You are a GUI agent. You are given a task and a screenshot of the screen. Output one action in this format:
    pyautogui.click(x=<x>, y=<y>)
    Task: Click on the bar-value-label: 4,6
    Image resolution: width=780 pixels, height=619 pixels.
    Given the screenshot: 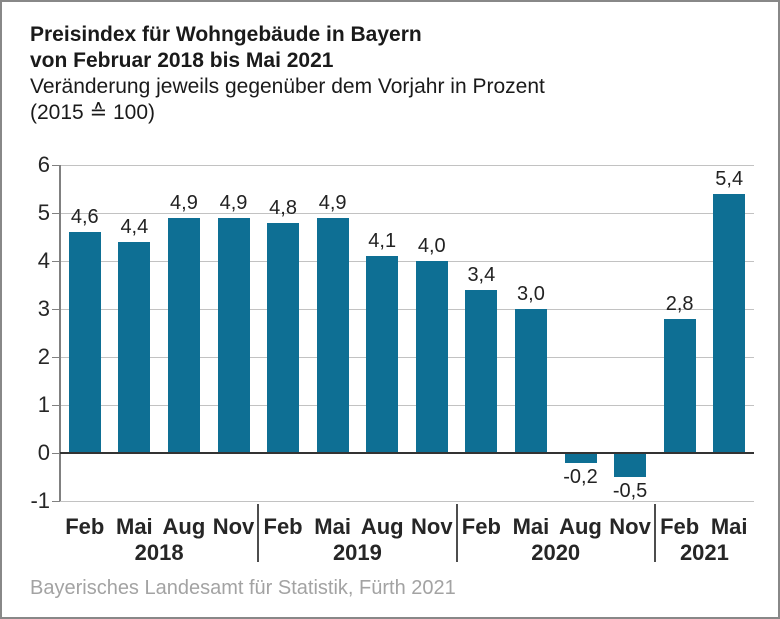 What is the action you would take?
    pyautogui.click(x=84, y=217)
    